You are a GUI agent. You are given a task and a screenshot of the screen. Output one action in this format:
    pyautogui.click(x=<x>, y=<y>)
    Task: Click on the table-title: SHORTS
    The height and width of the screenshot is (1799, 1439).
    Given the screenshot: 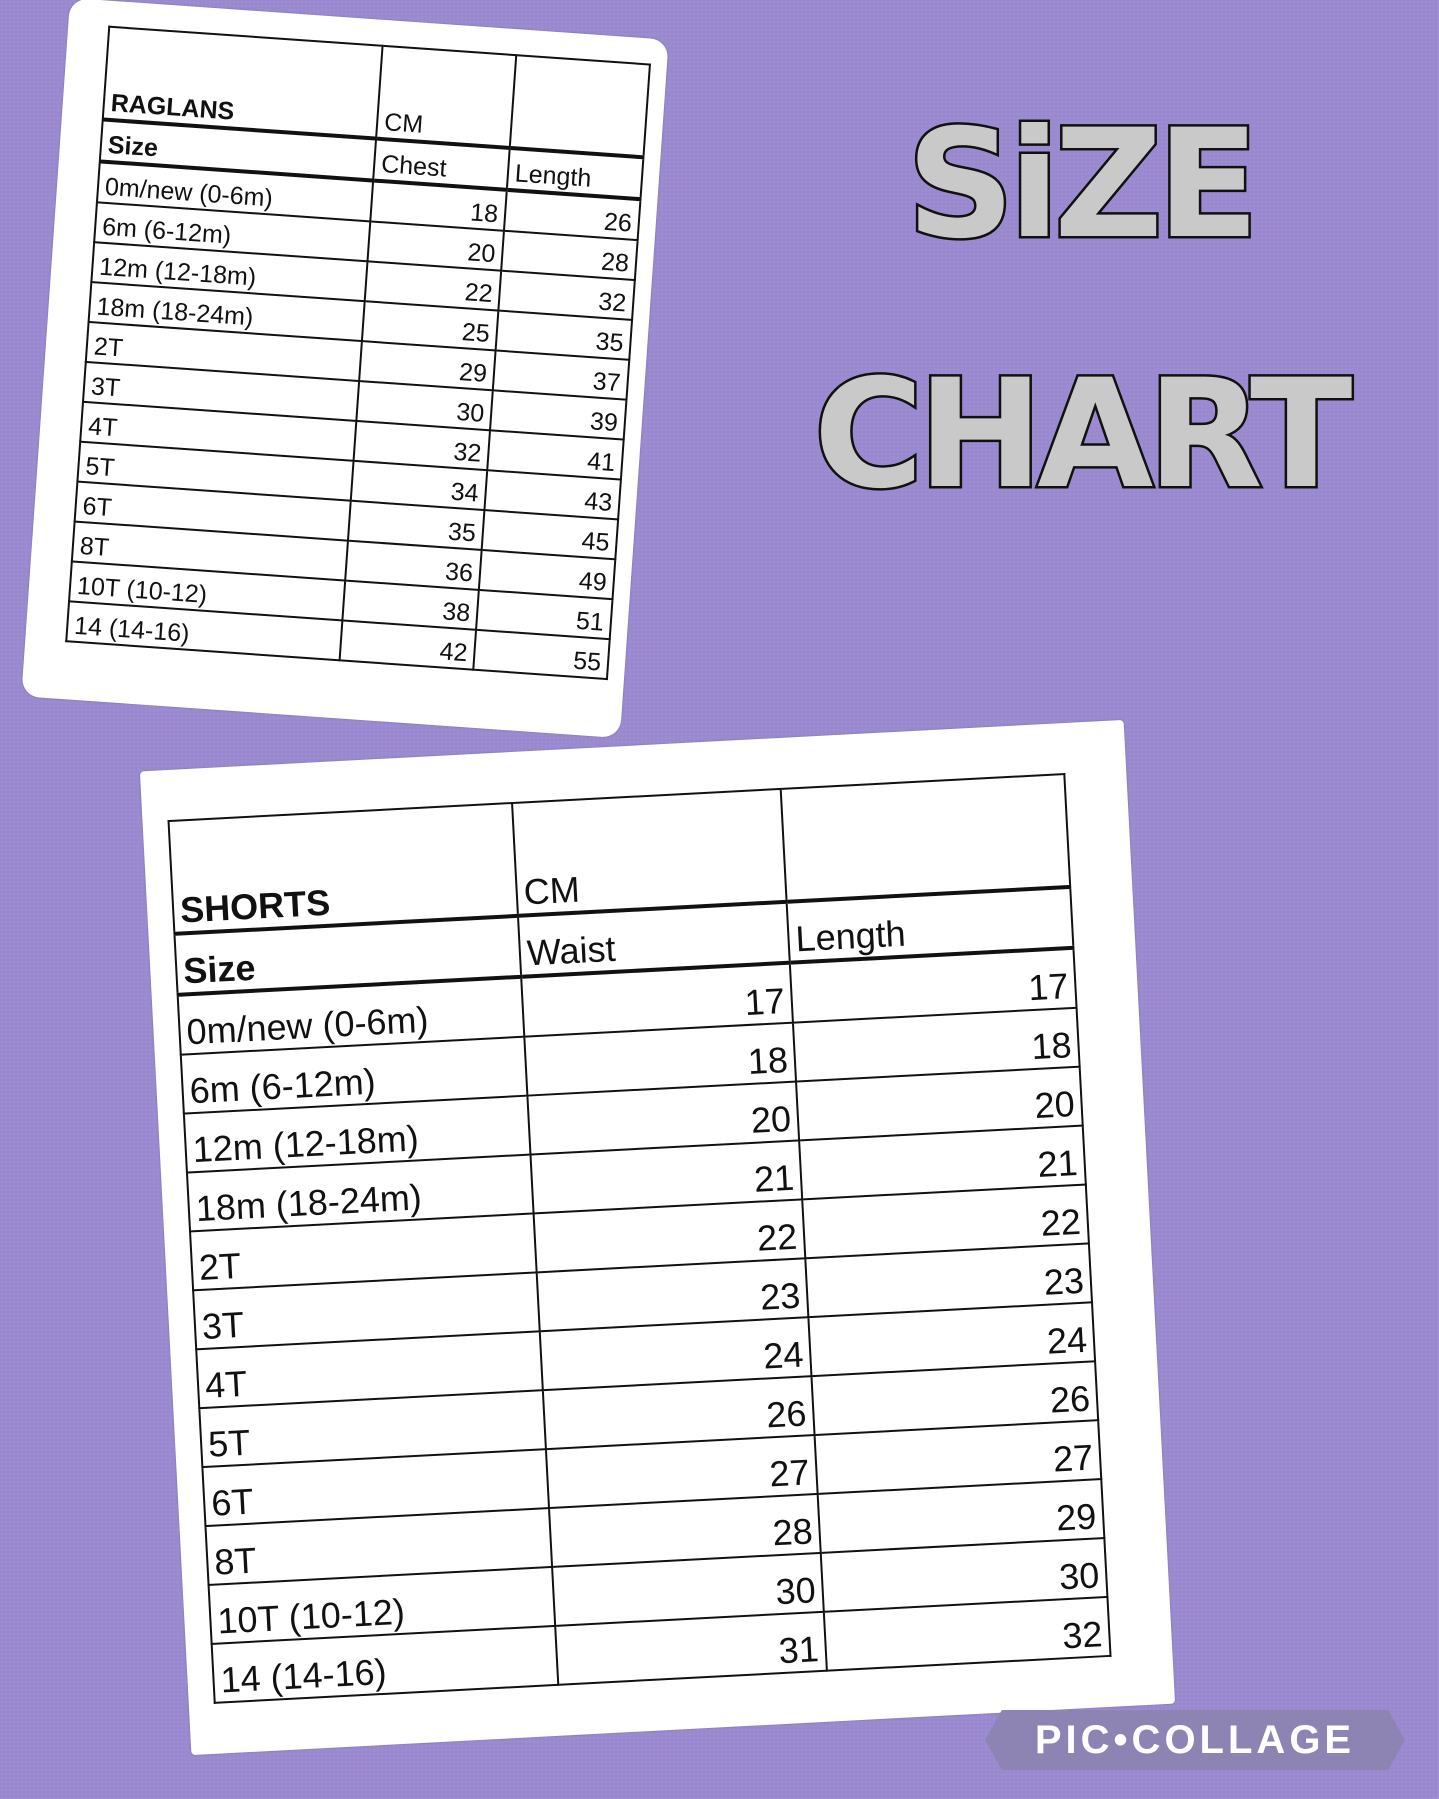 What is the action you would take?
    pyautogui.click(x=343, y=868)
    